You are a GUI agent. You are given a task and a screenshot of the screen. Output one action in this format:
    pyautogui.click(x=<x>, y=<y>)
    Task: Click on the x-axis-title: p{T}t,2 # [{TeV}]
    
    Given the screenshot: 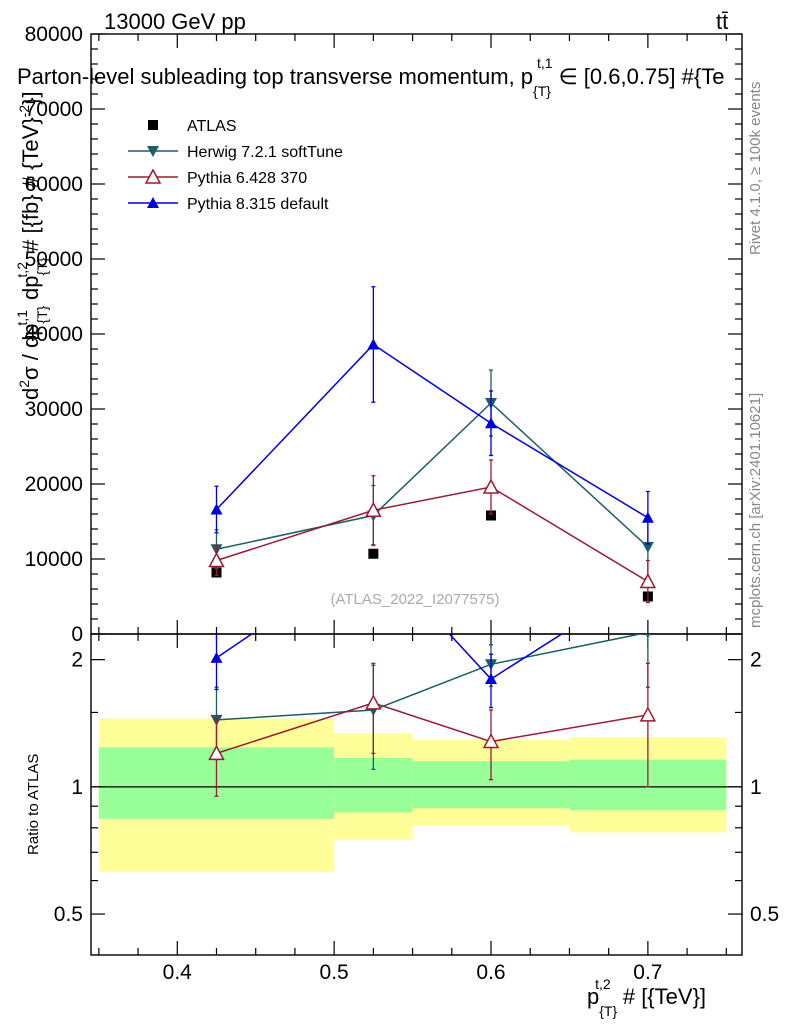 What is the action you would take?
    pyautogui.click(x=646, y=997)
    